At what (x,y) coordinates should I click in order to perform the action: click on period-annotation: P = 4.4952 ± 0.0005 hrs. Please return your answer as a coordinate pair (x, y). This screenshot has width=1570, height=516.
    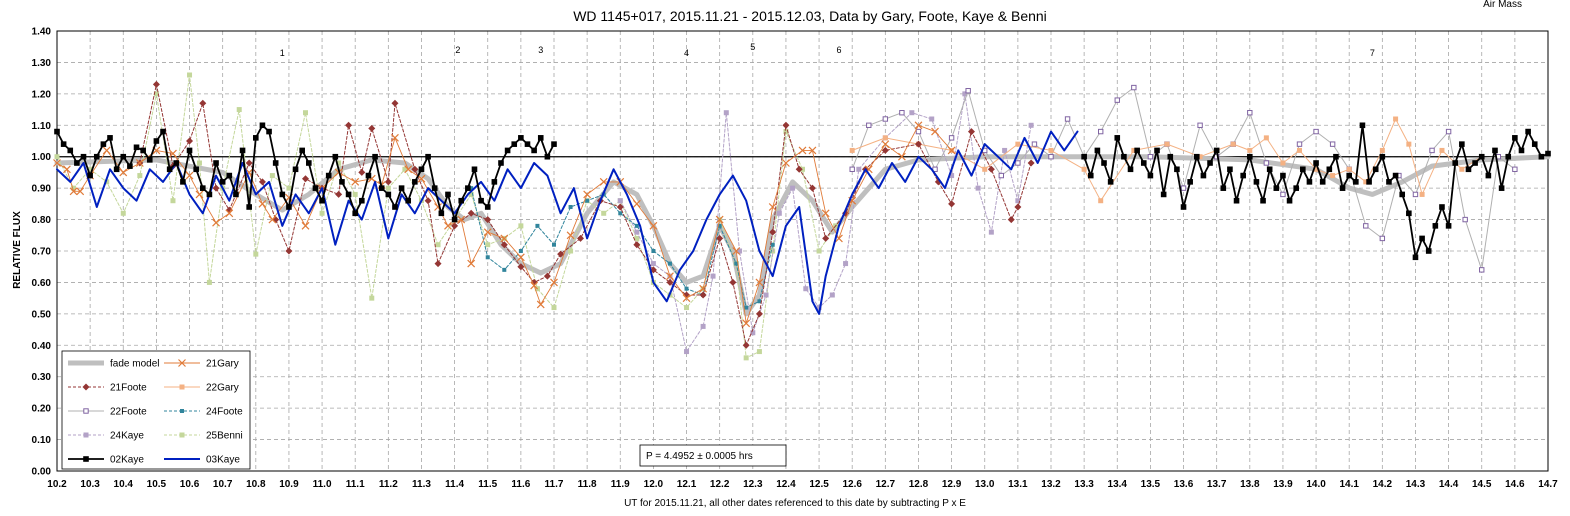
    Looking at the image, I should click on (713, 455).